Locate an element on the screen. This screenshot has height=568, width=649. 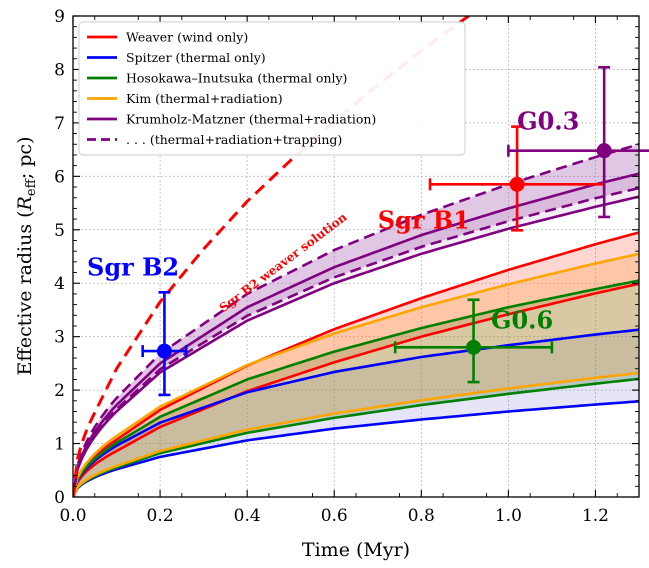
point-label: G0.6 is located at coordinates (522, 320).